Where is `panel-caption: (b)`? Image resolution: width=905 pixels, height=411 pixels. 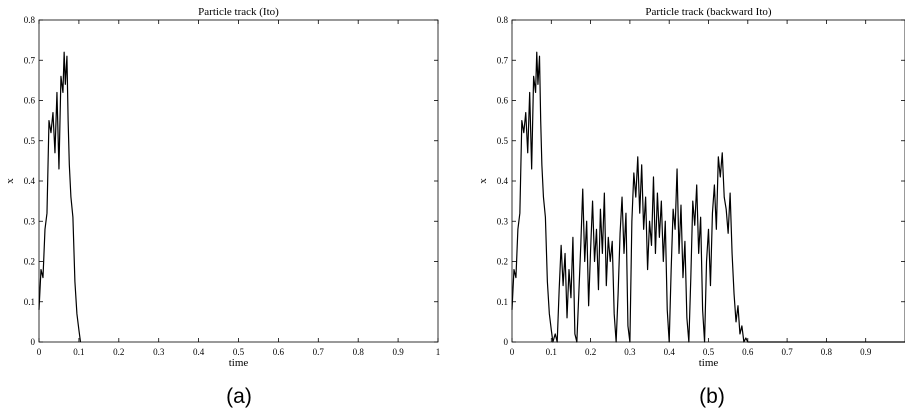
panel-caption: (b) is located at coordinates (712, 396).